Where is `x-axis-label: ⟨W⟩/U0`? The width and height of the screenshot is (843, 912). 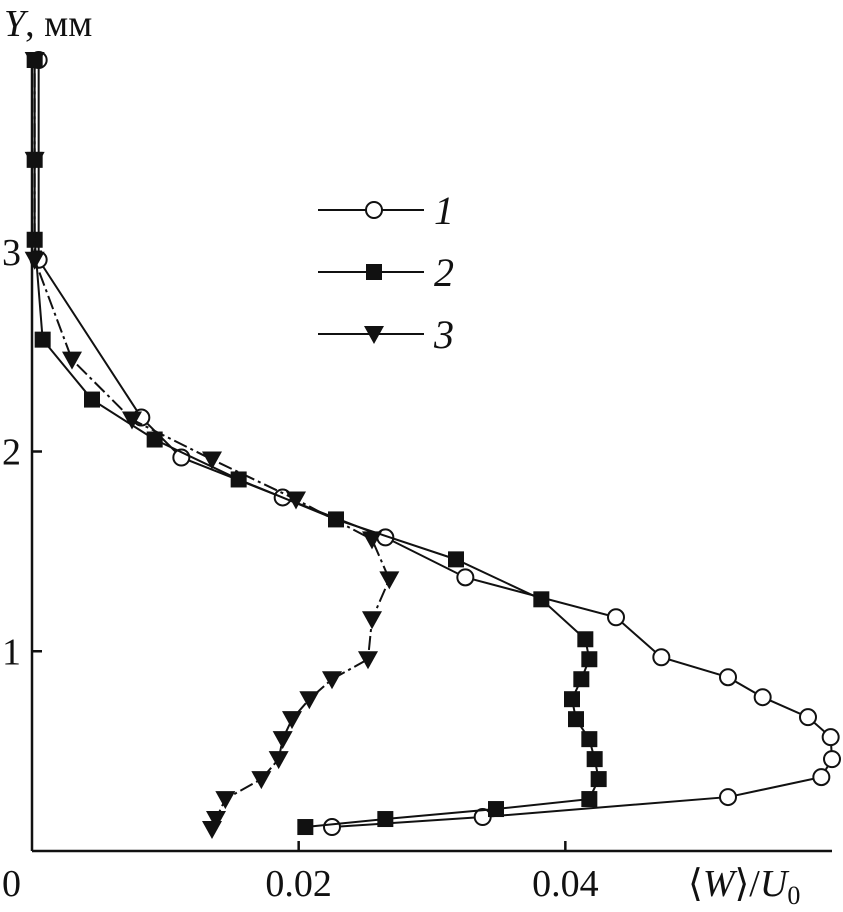 x-axis-label: ⟨W⟩/U0 is located at coordinates (744, 886).